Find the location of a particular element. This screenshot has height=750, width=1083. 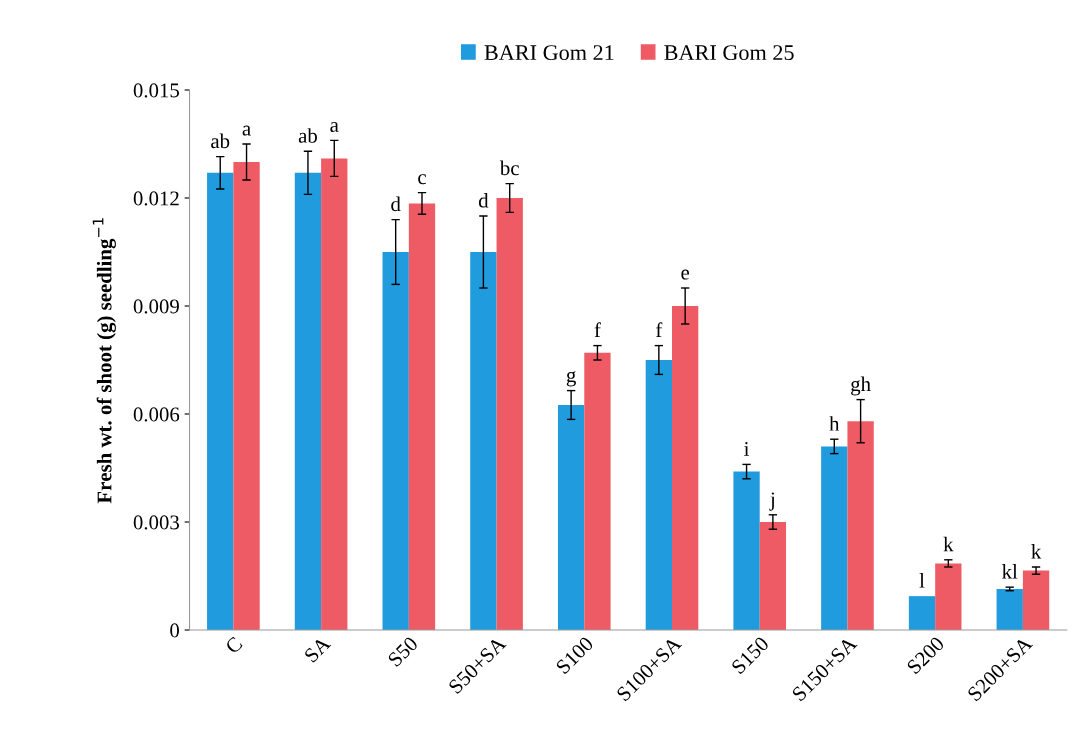

data-label: bc is located at coordinates (509, 168).